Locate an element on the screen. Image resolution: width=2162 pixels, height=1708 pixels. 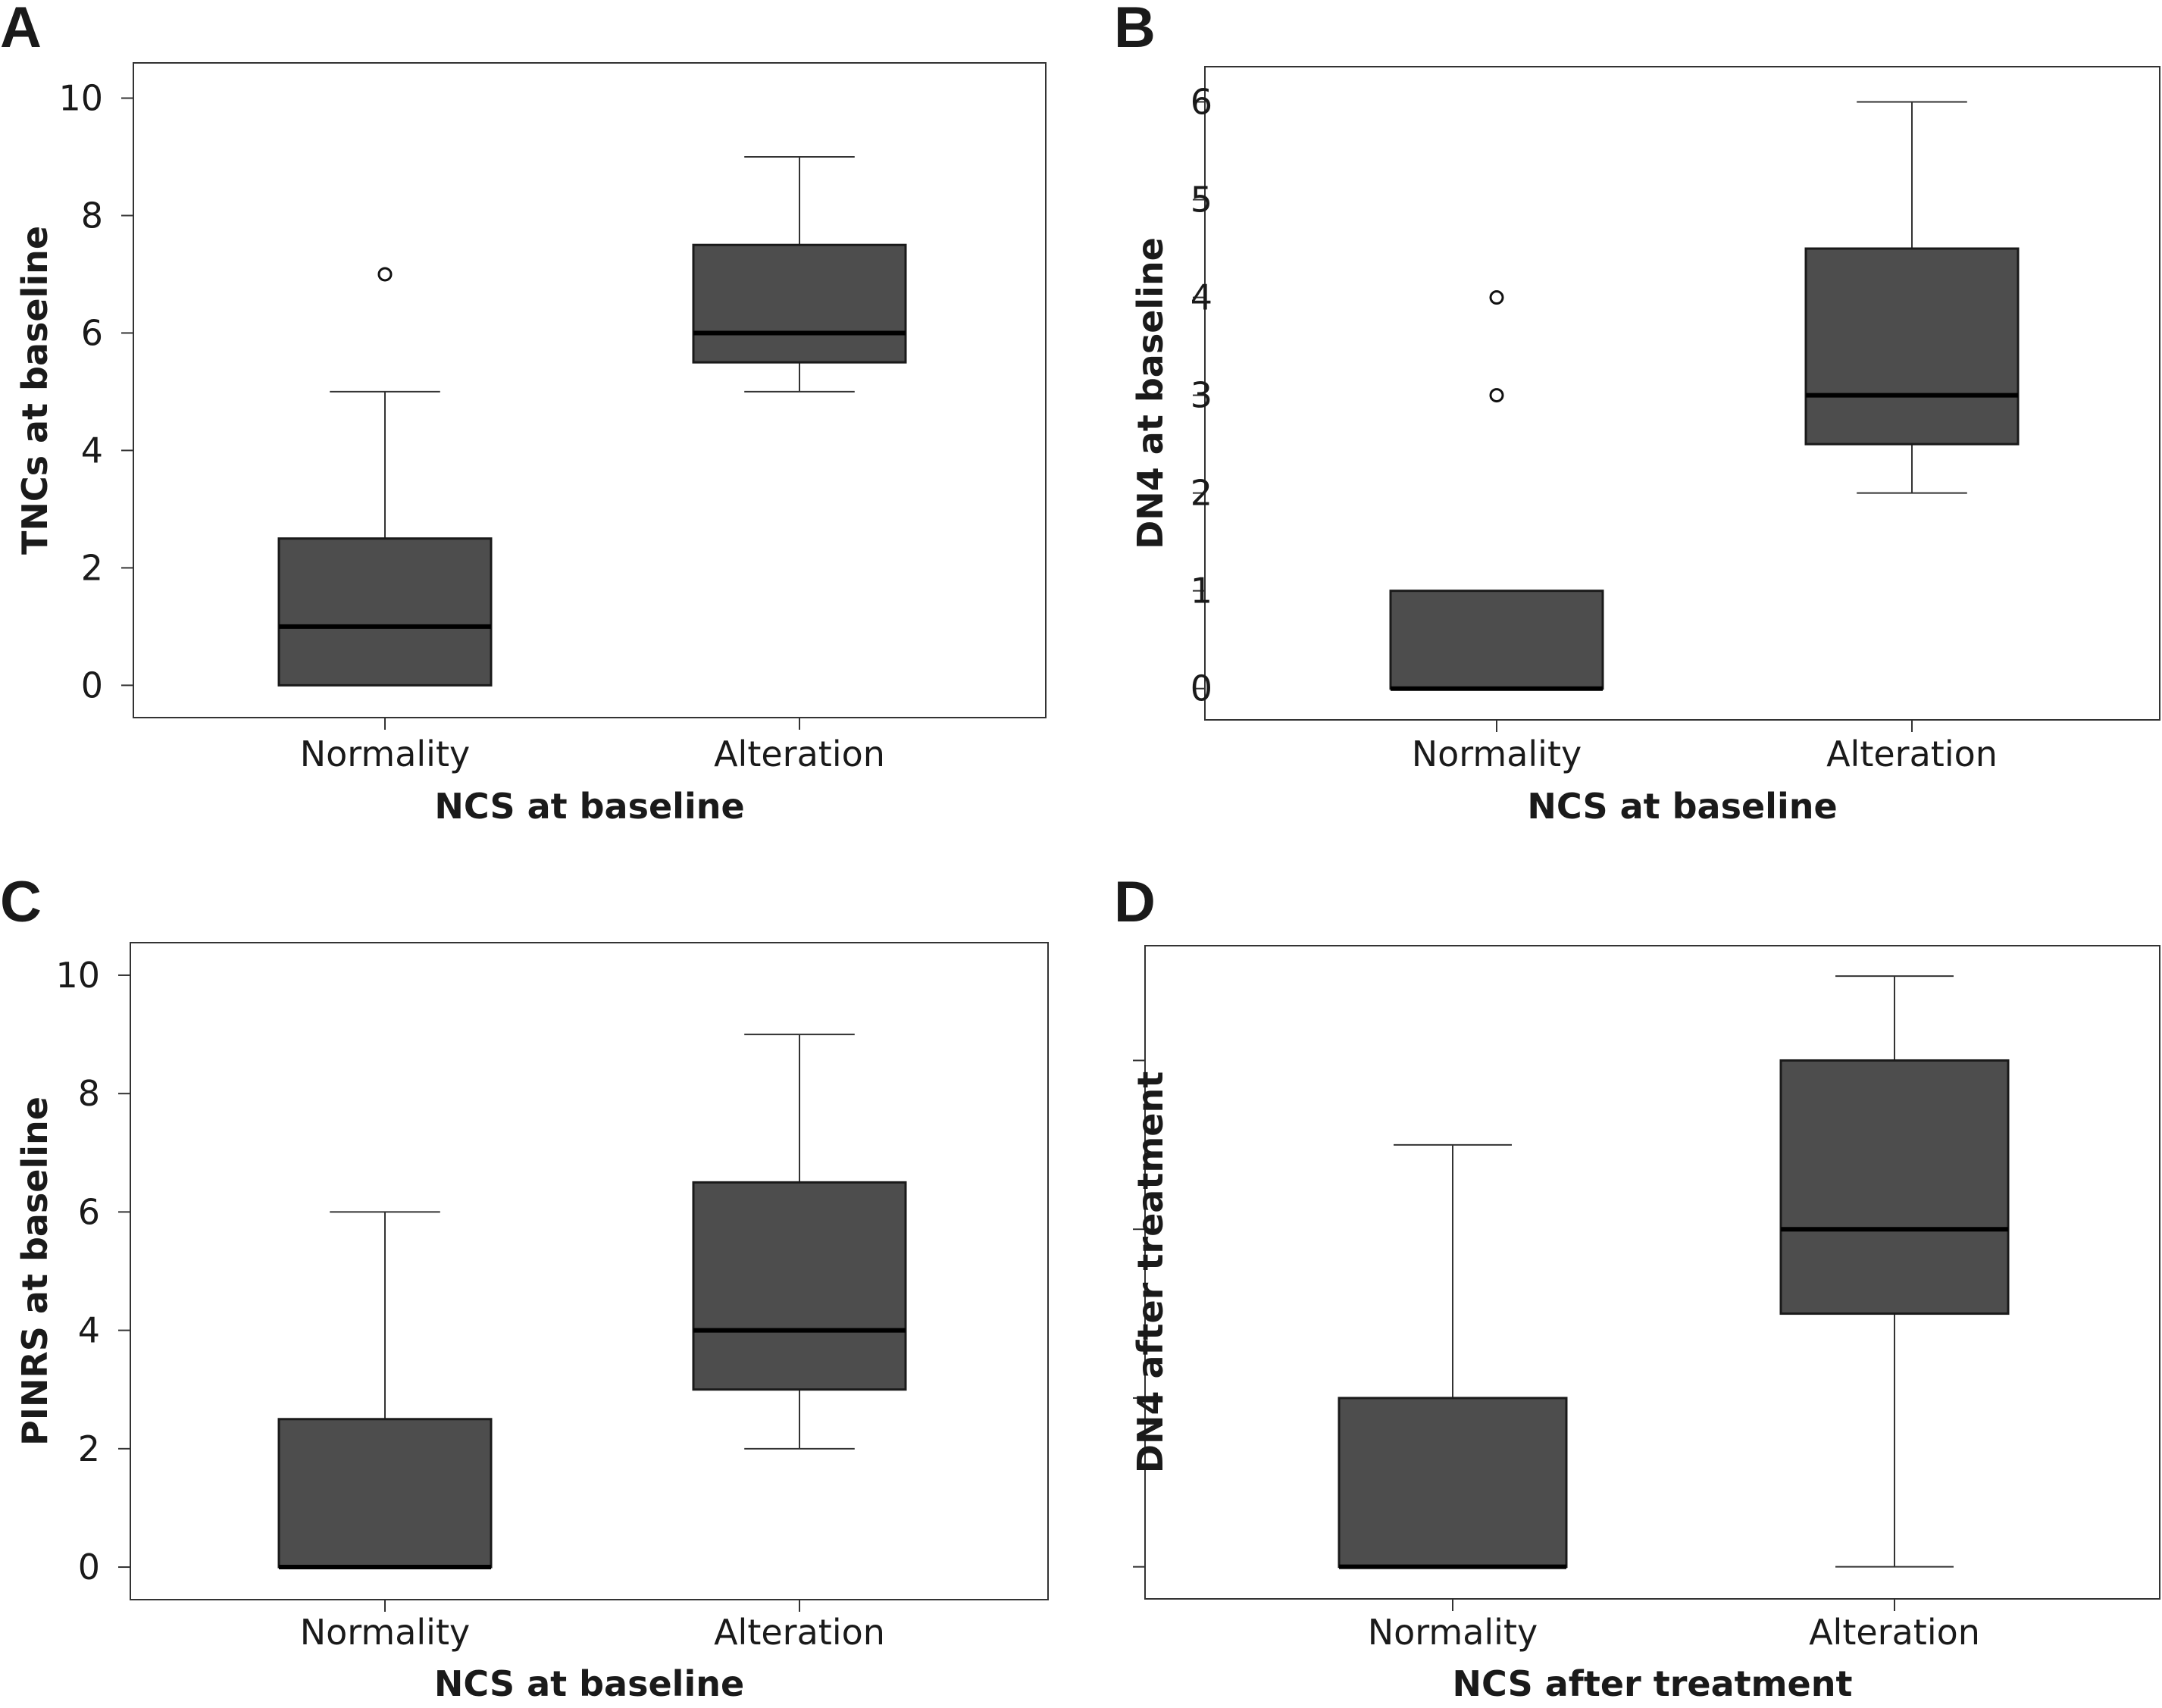
panel-a-ytick-label-0: 0 is located at coordinates (92, 685).